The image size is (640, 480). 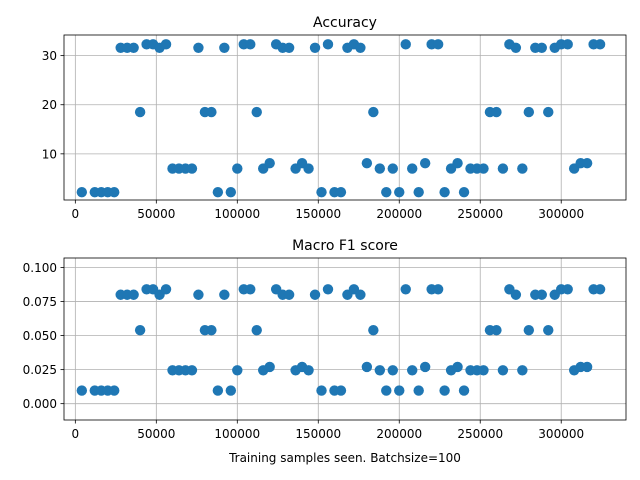 I want to click on y-tick-label: 10, so click(x=49, y=154).